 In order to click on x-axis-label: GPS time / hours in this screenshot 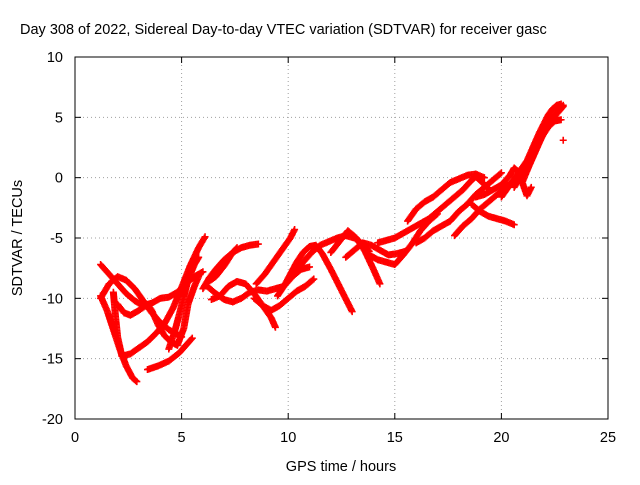, I will do `click(341, 467)`.